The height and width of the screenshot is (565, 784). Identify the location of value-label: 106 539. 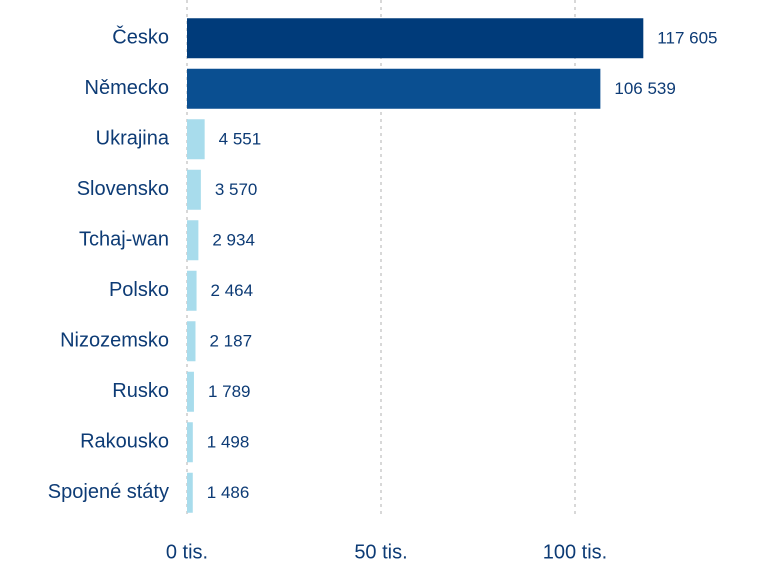
(644, 88).